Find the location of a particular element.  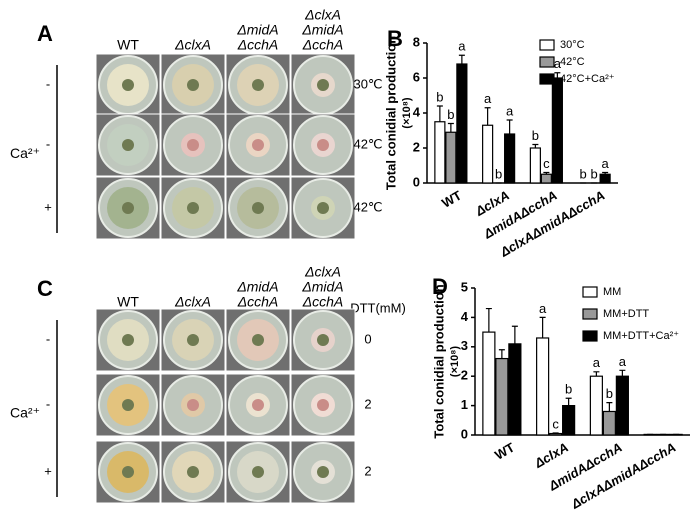

legend-label: 42°C+Ca²⁺ is located at coordinates (587, 79).